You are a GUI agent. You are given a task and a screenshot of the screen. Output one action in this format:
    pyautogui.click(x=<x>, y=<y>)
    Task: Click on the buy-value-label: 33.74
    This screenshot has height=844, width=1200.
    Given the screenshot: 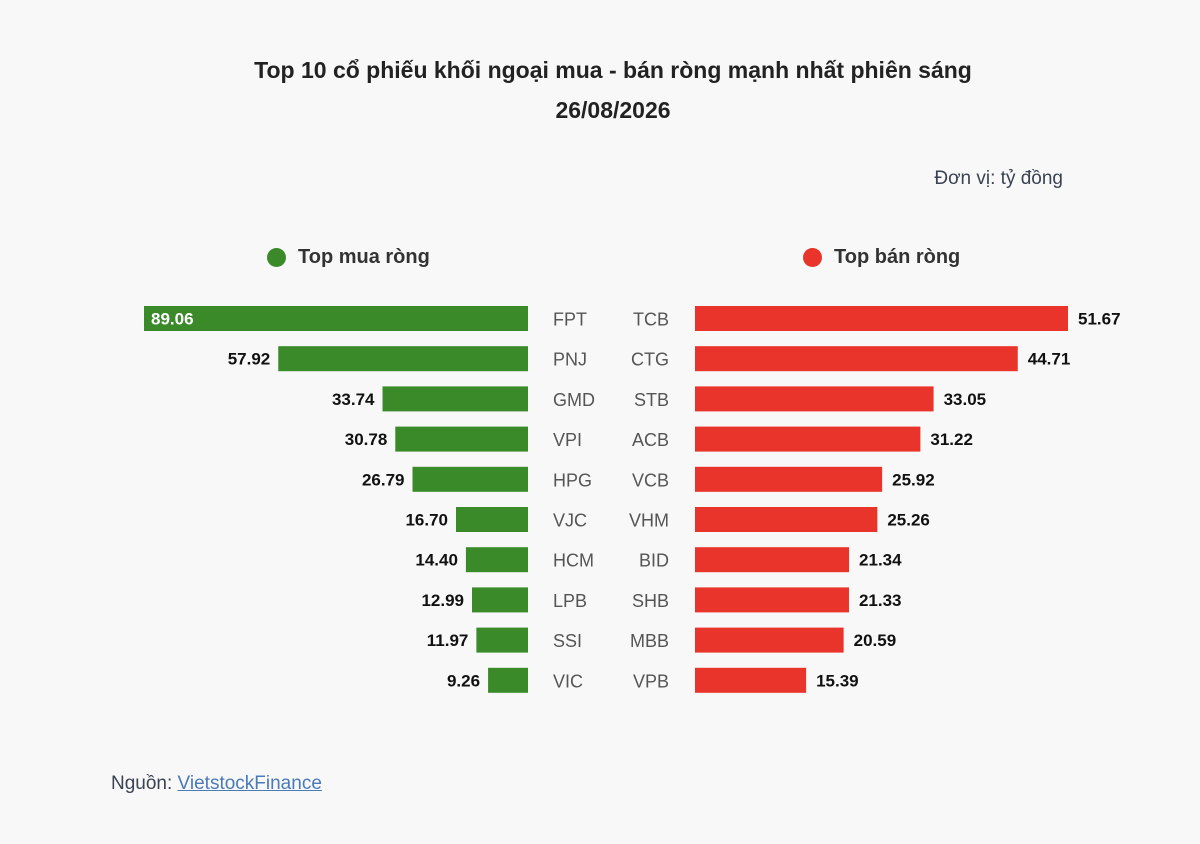 What is the action you would take?
    pyautogui.click(x=353, y=399)
    